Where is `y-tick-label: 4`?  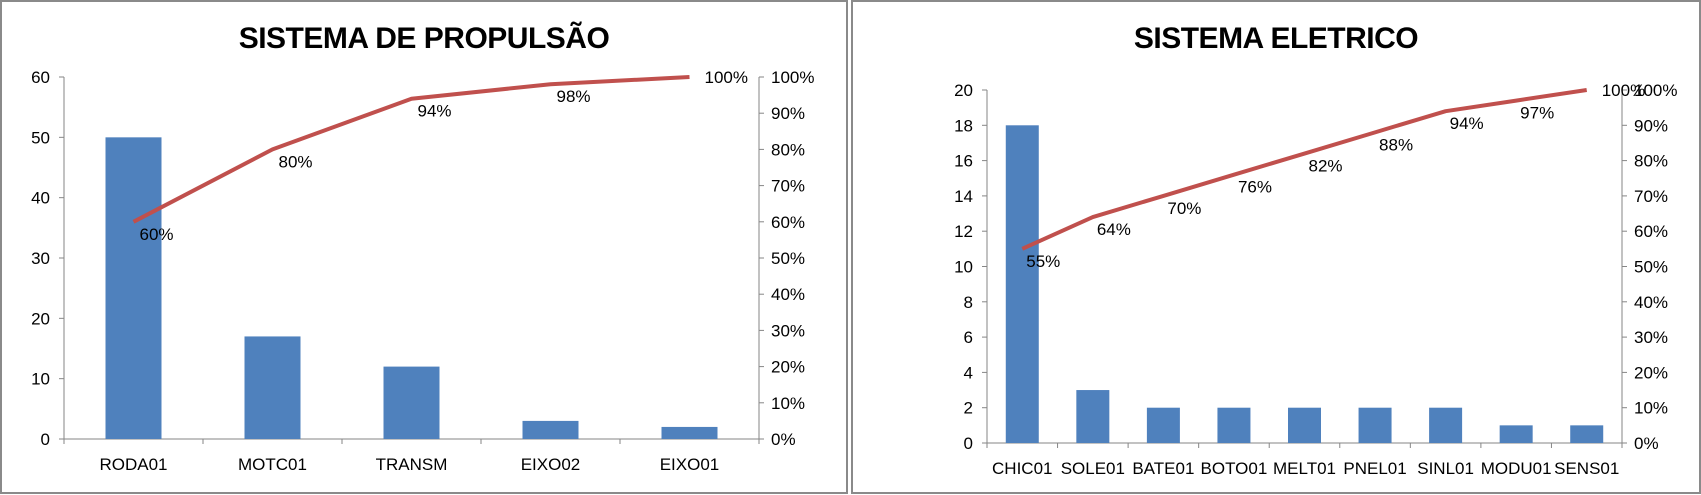 y-tick-label: 4 is located at coordinates (968, 372).